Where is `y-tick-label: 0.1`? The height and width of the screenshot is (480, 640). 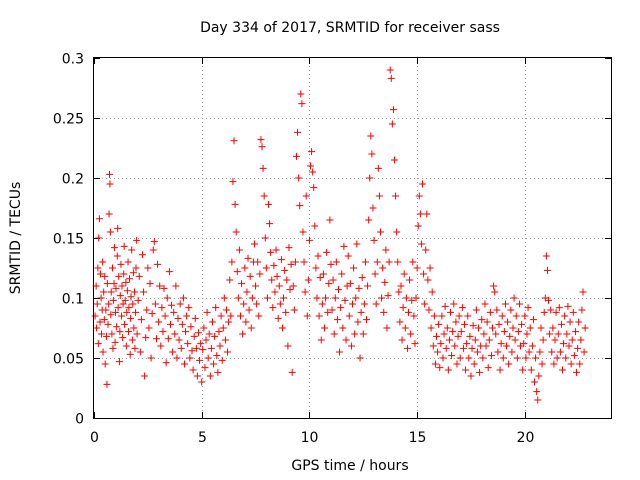
y-tick-label: 0.1 is located at coordinates (73, 300).